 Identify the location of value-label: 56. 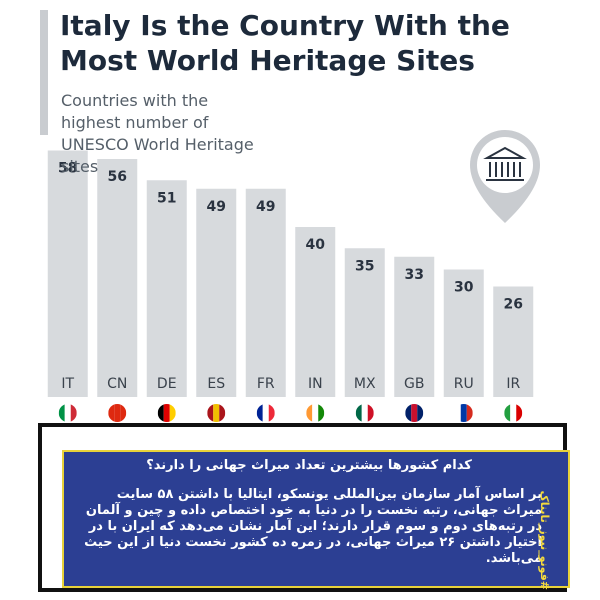
(117, 177).